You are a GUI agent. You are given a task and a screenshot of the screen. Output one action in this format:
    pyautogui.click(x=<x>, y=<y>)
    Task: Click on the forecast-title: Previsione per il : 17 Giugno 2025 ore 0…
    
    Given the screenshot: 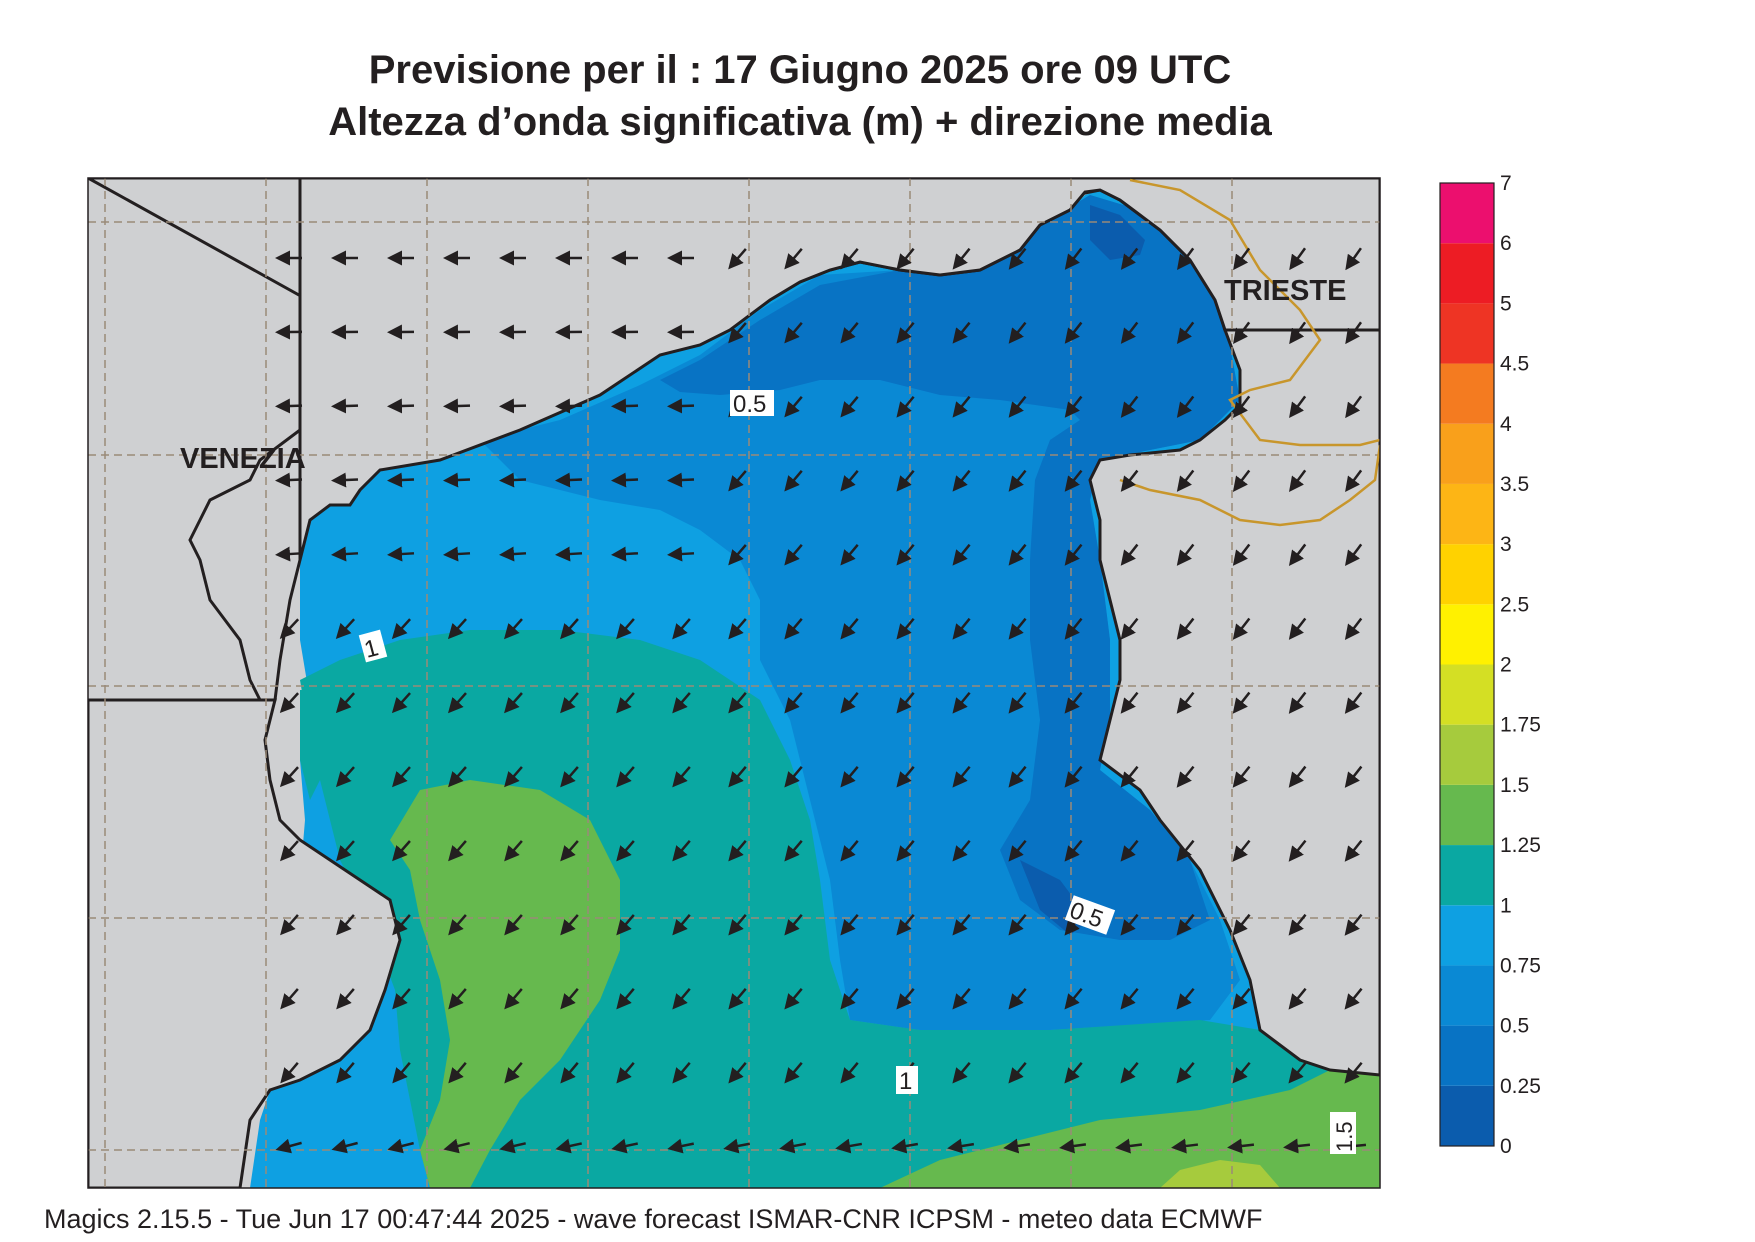 What is the action you would take?
    pyautogui.click(x=800, y=70)
    